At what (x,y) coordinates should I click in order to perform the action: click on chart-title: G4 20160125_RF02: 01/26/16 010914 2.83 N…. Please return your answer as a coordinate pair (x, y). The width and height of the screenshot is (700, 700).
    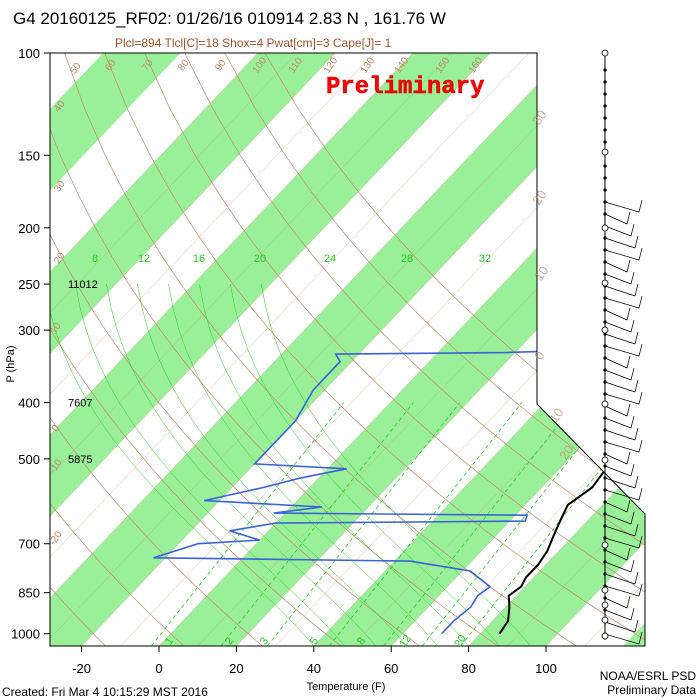
    Looking at the image, I should click on (229, 18).